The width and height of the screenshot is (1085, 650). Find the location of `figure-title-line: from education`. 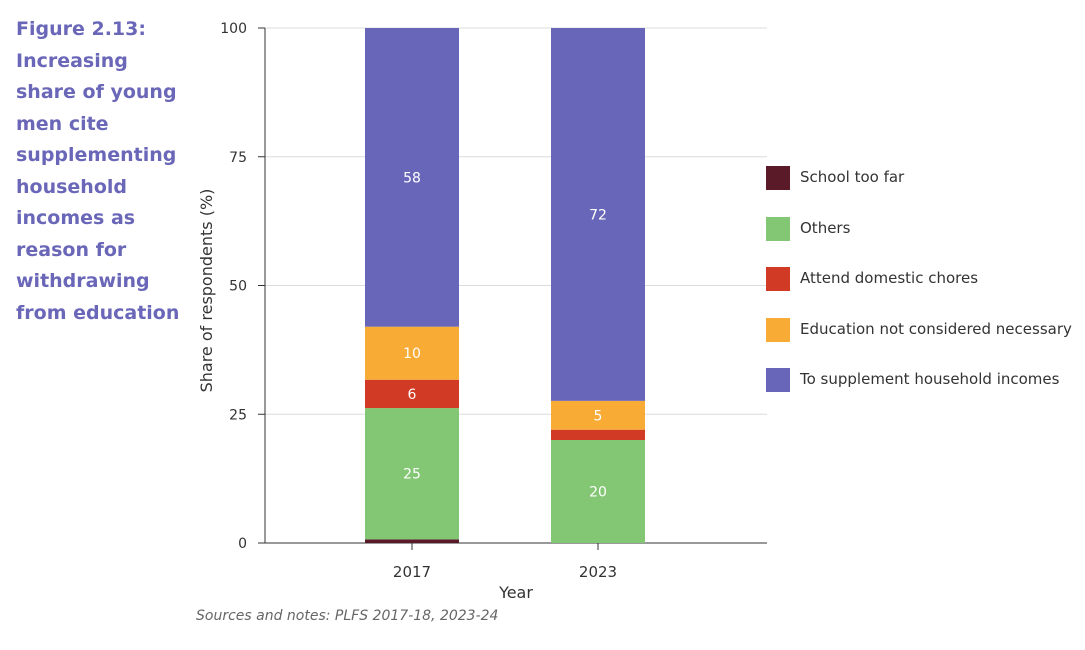

figure-title-line: from education is located at coordinates (98, 312).